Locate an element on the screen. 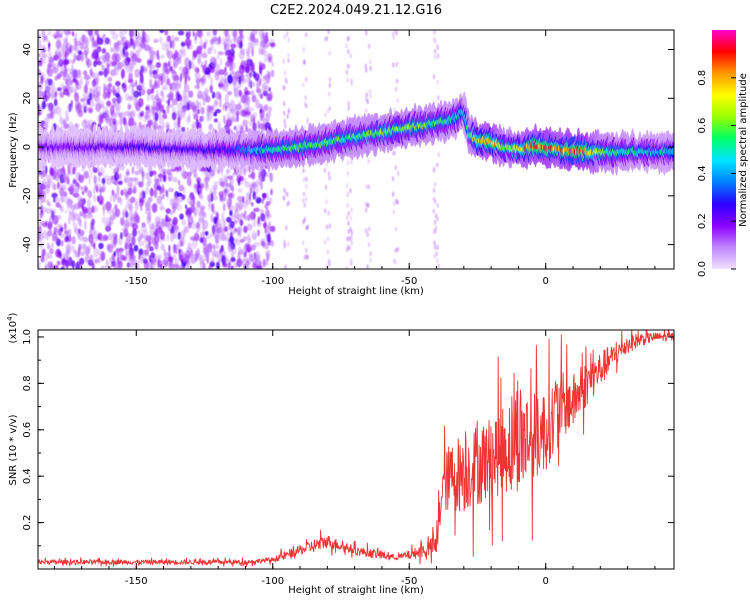 The height and width of the screenshot is (600, 750). x-tick-label: -150 is located at coordinates (136, 281).